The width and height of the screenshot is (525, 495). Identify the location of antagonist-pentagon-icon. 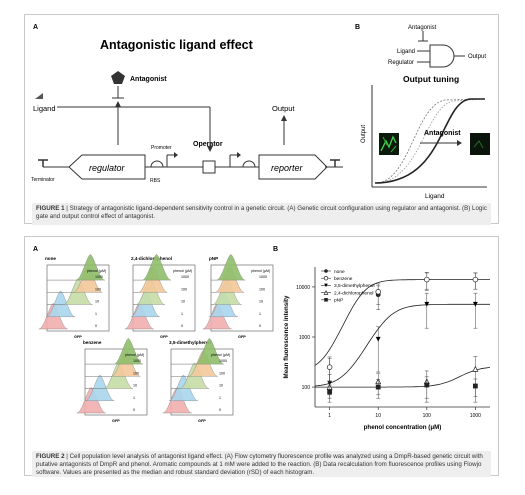
(118, 77).